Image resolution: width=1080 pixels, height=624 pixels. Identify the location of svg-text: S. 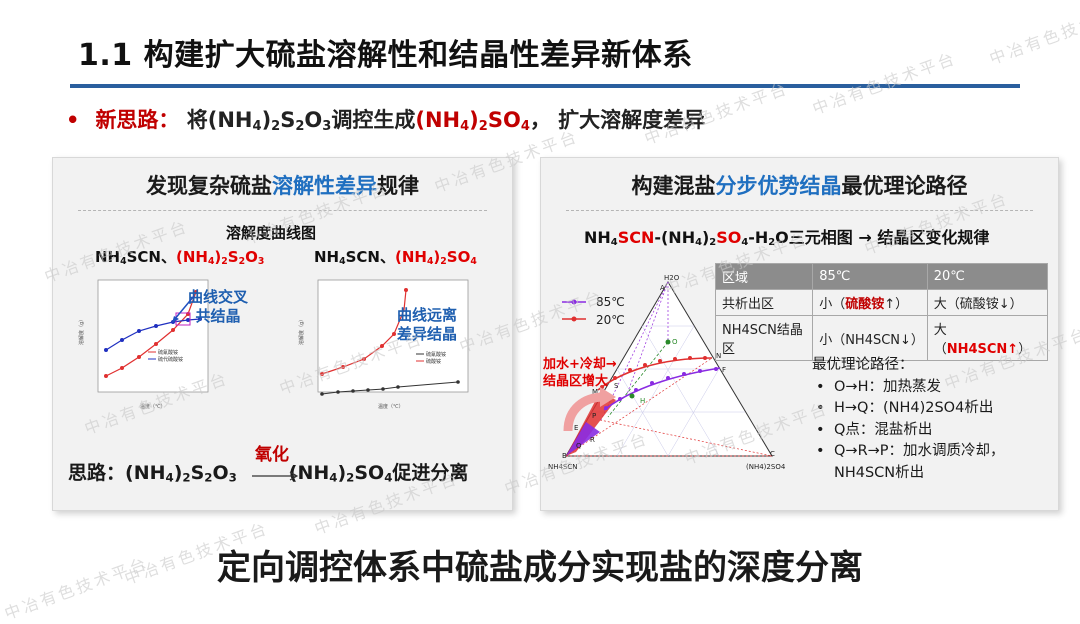
(616, 386).